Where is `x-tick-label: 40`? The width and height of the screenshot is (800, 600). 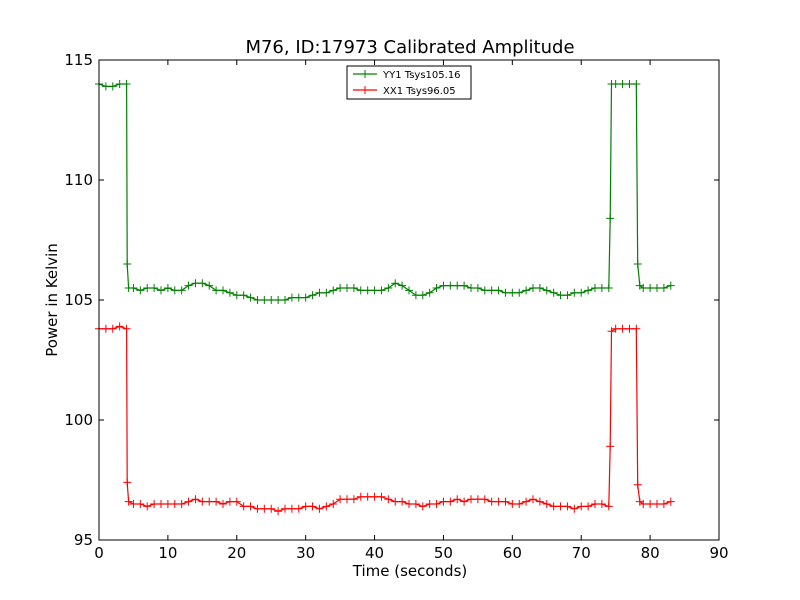 x-tick-label: 40 is located at coordinates (374, 553).